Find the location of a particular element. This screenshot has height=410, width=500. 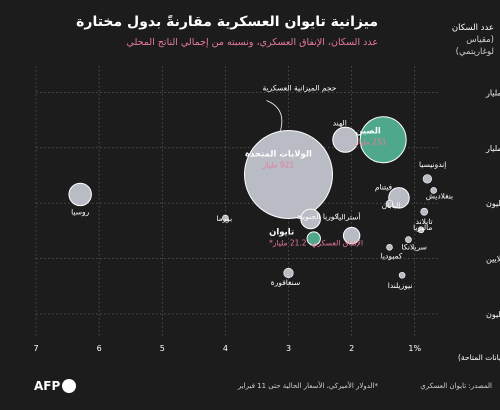

bubble-label: اليابان is located at coordinates (391, 205).